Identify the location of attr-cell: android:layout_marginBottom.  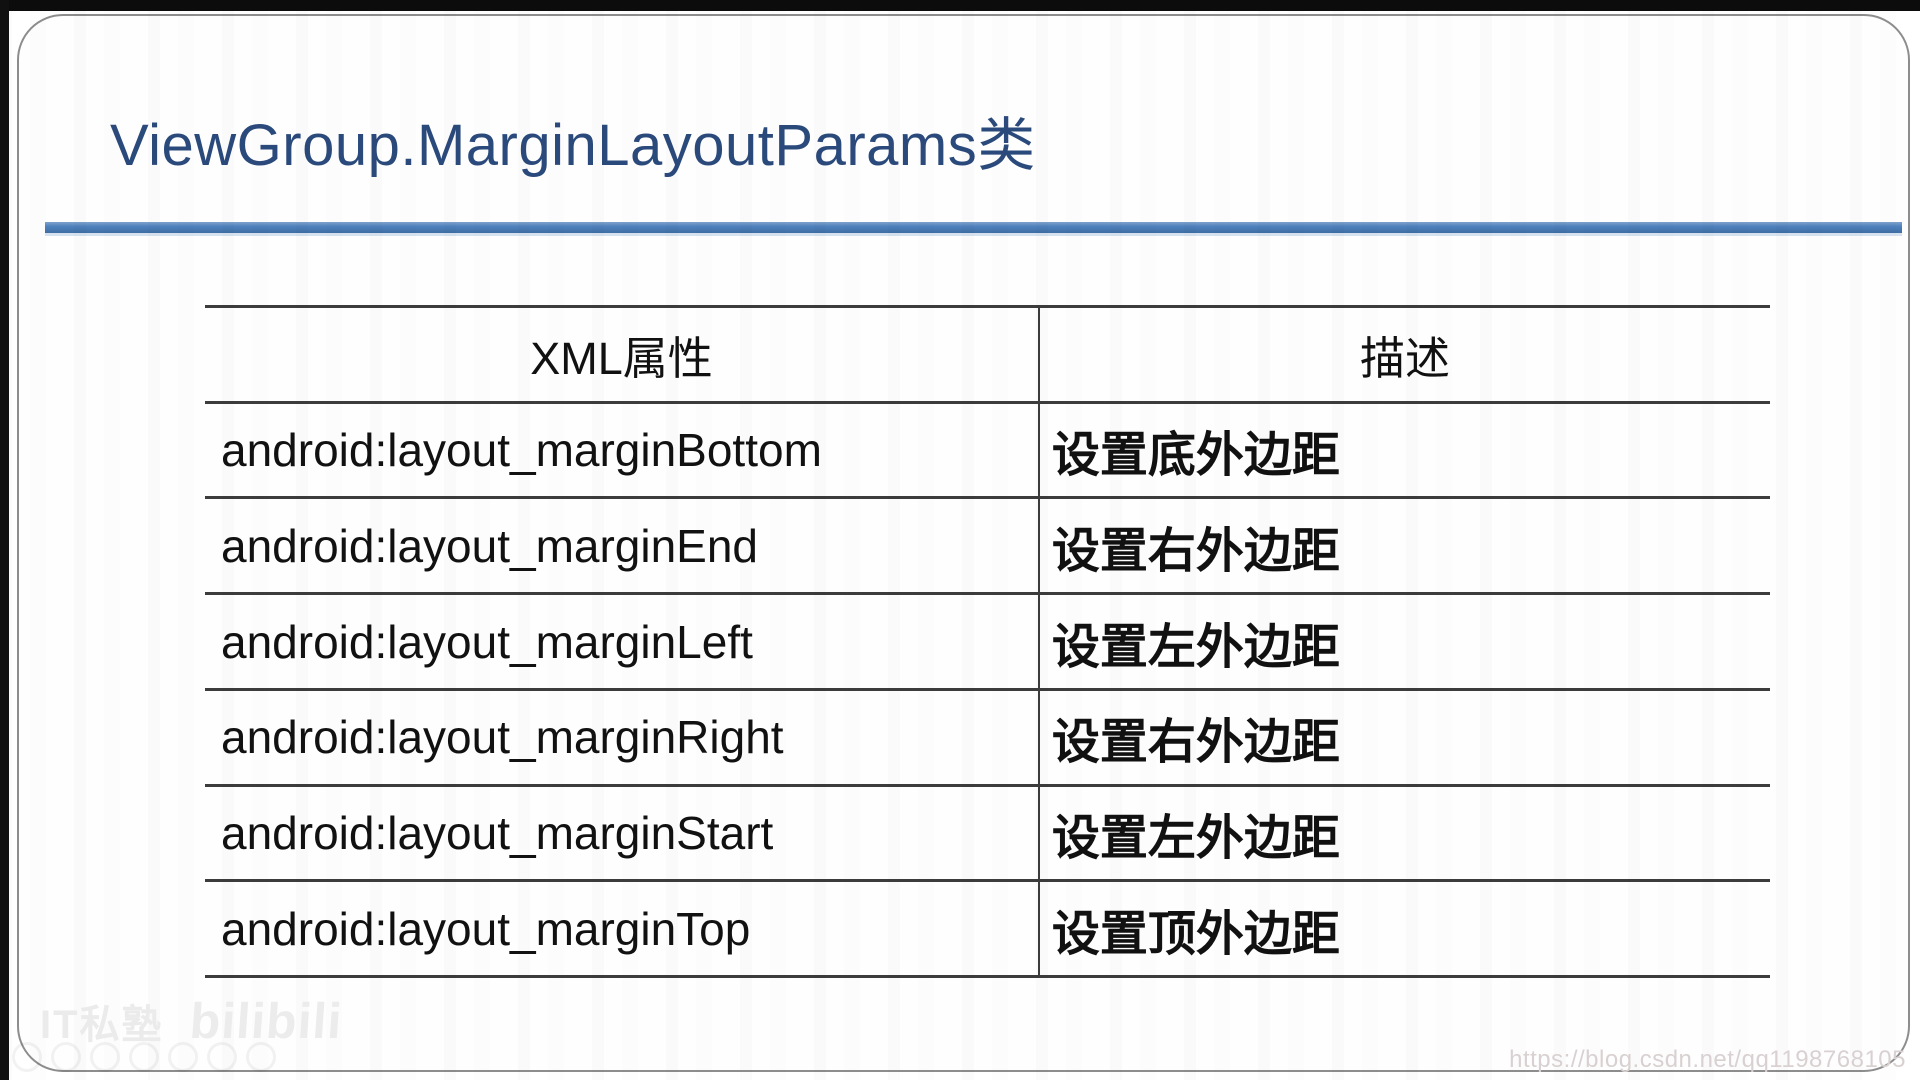
(622, 450).